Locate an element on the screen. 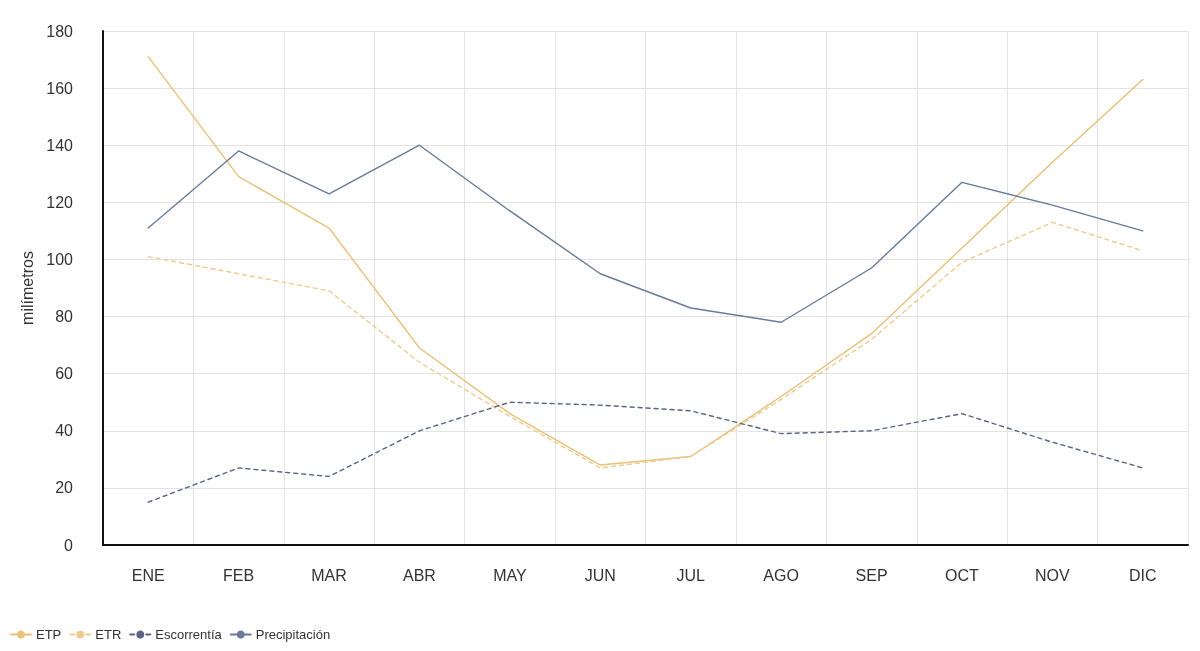 The width and height of the screenshot is (1200, 651). y-tick-label: 40 is located at coordinates (64, 431).